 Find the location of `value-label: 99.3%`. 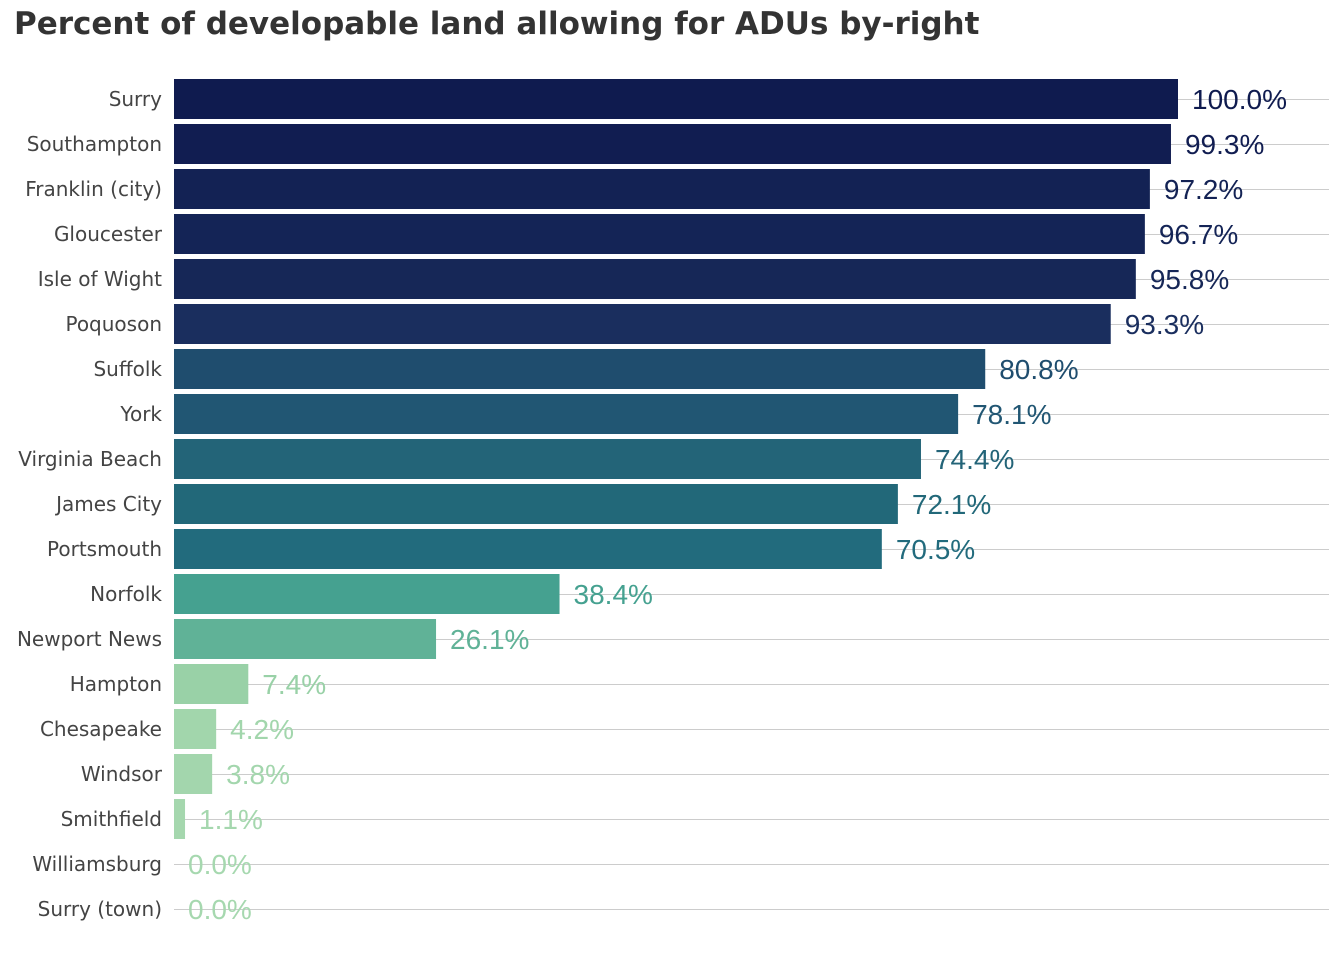

value-label: 99.3% is located at coordinates (1224, 144).